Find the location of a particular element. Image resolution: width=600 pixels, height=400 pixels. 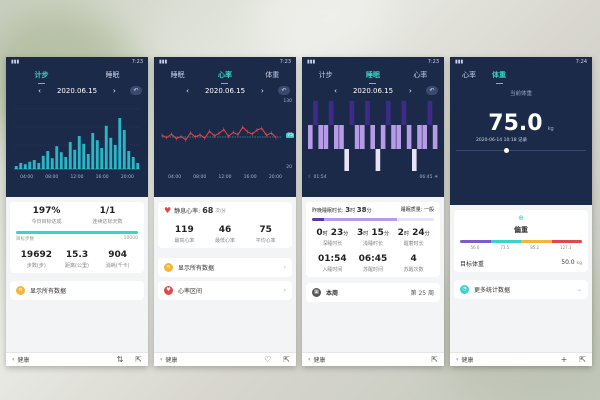

steps-unit: 步 is located at coordinates (41, 266).